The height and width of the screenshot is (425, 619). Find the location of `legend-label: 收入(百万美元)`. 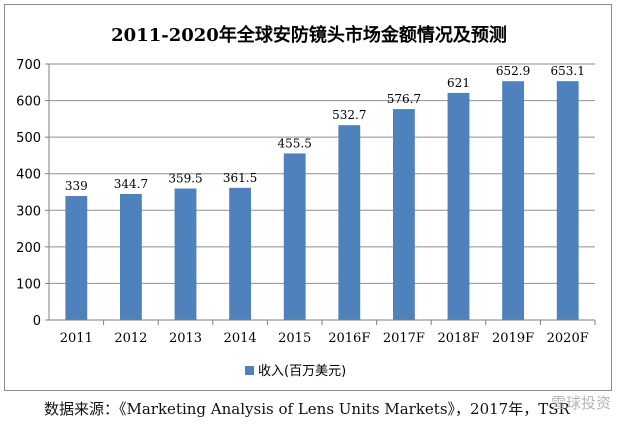

legend-label: 收入(百万美元) is located at coordinates (302, 371).